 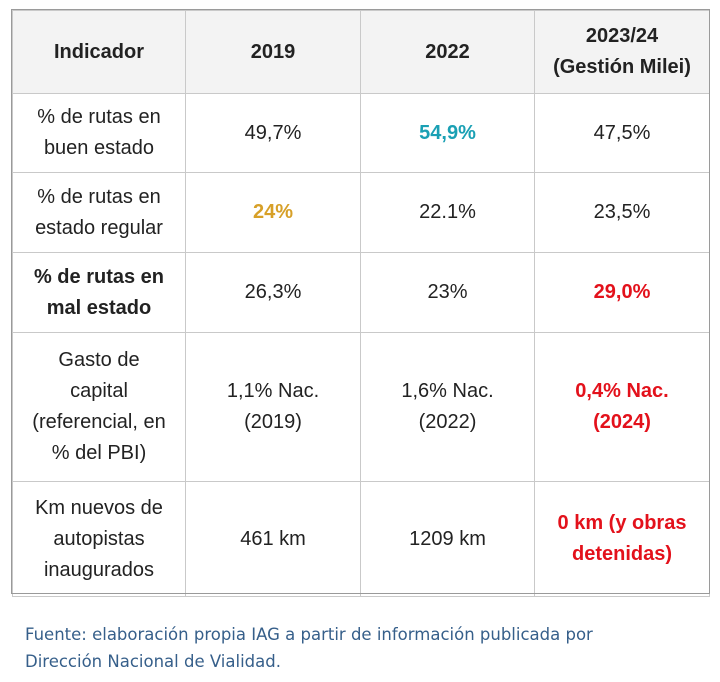 I want to click on indicator-cell: % de rutas en buen estado, so click(x=99, y=133).